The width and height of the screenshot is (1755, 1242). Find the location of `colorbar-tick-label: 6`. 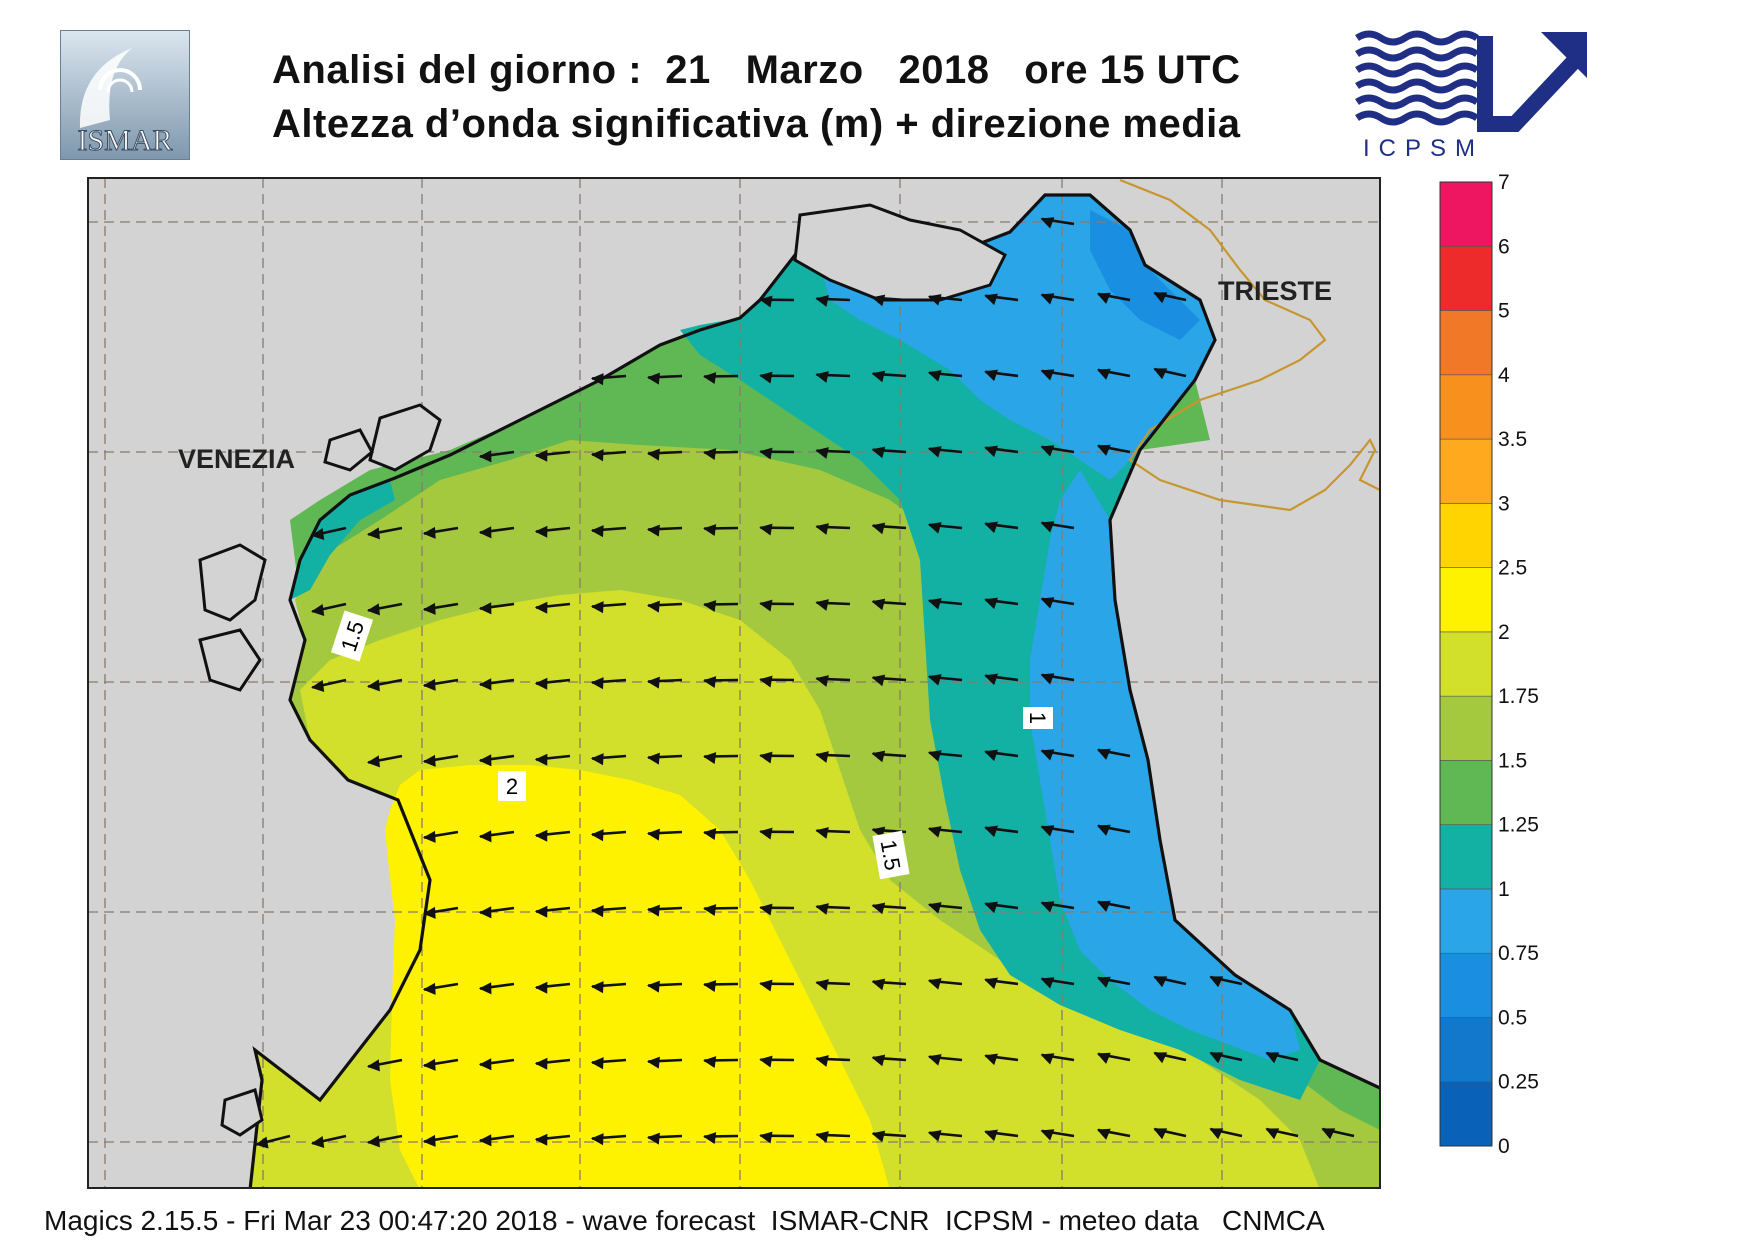

colorbar-tick-label: 6 is located at coordinates (1504, 246).